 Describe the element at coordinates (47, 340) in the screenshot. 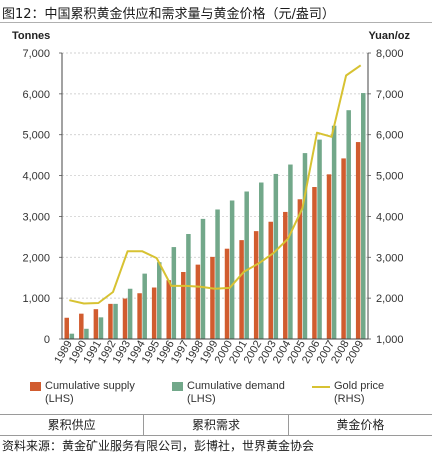

I see `left-tick-label: 0` at that location.